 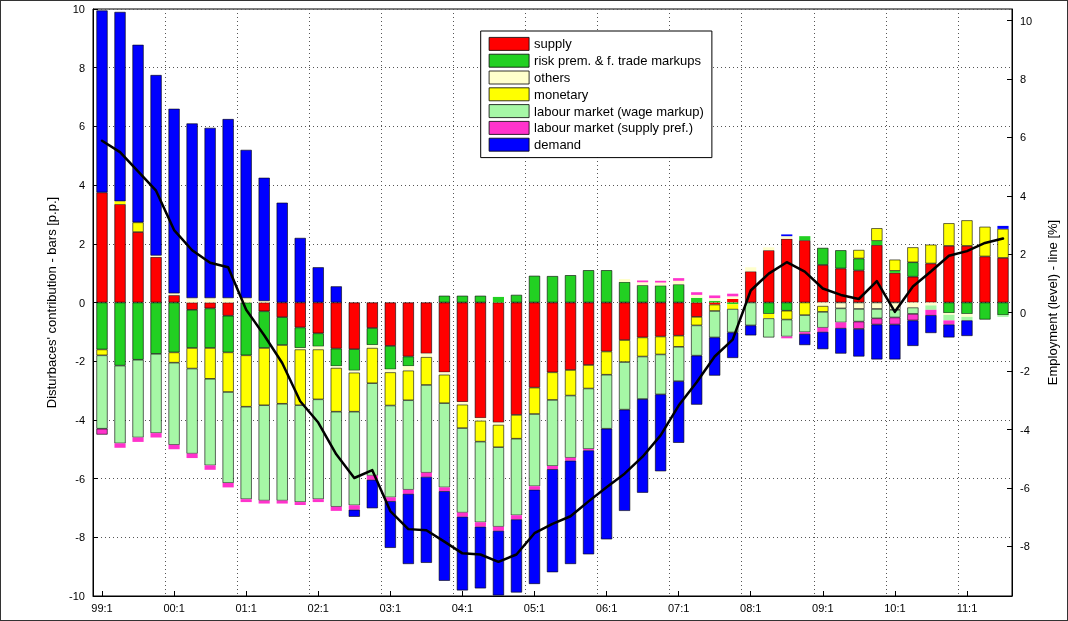 What do you see at coordinates (318, 607) in the screenshot?
I see `x-tick-label: 02:1` at bounding box center [318, 607].